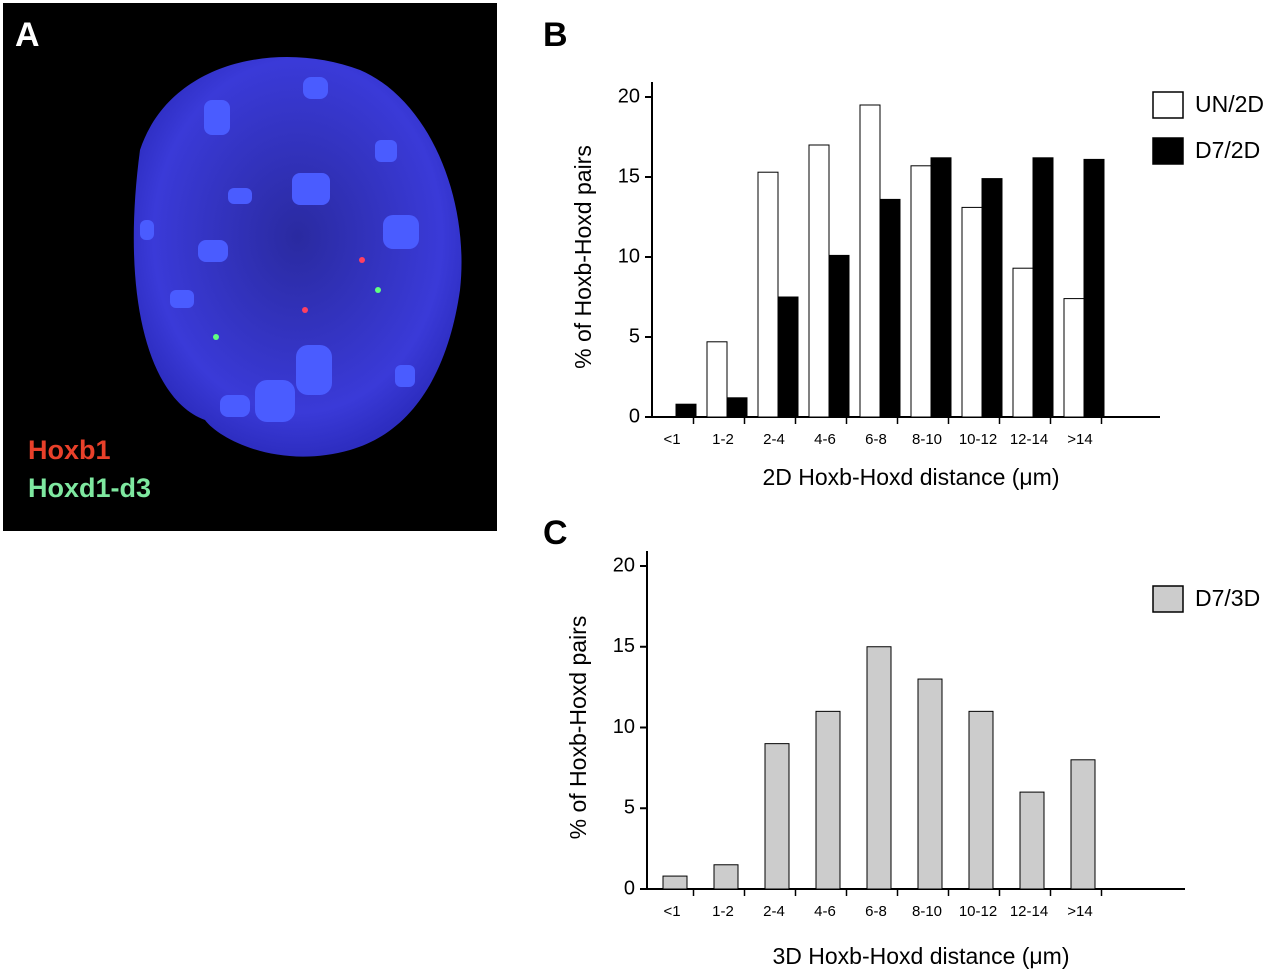 This screenshot has width=1280, height=980. What do you see at coordinates (920, 956) in the screenshot?
I see `x-axis-label: 3D Hoxb-Hoxd distance (μm)` at bounding box center [920, 956].